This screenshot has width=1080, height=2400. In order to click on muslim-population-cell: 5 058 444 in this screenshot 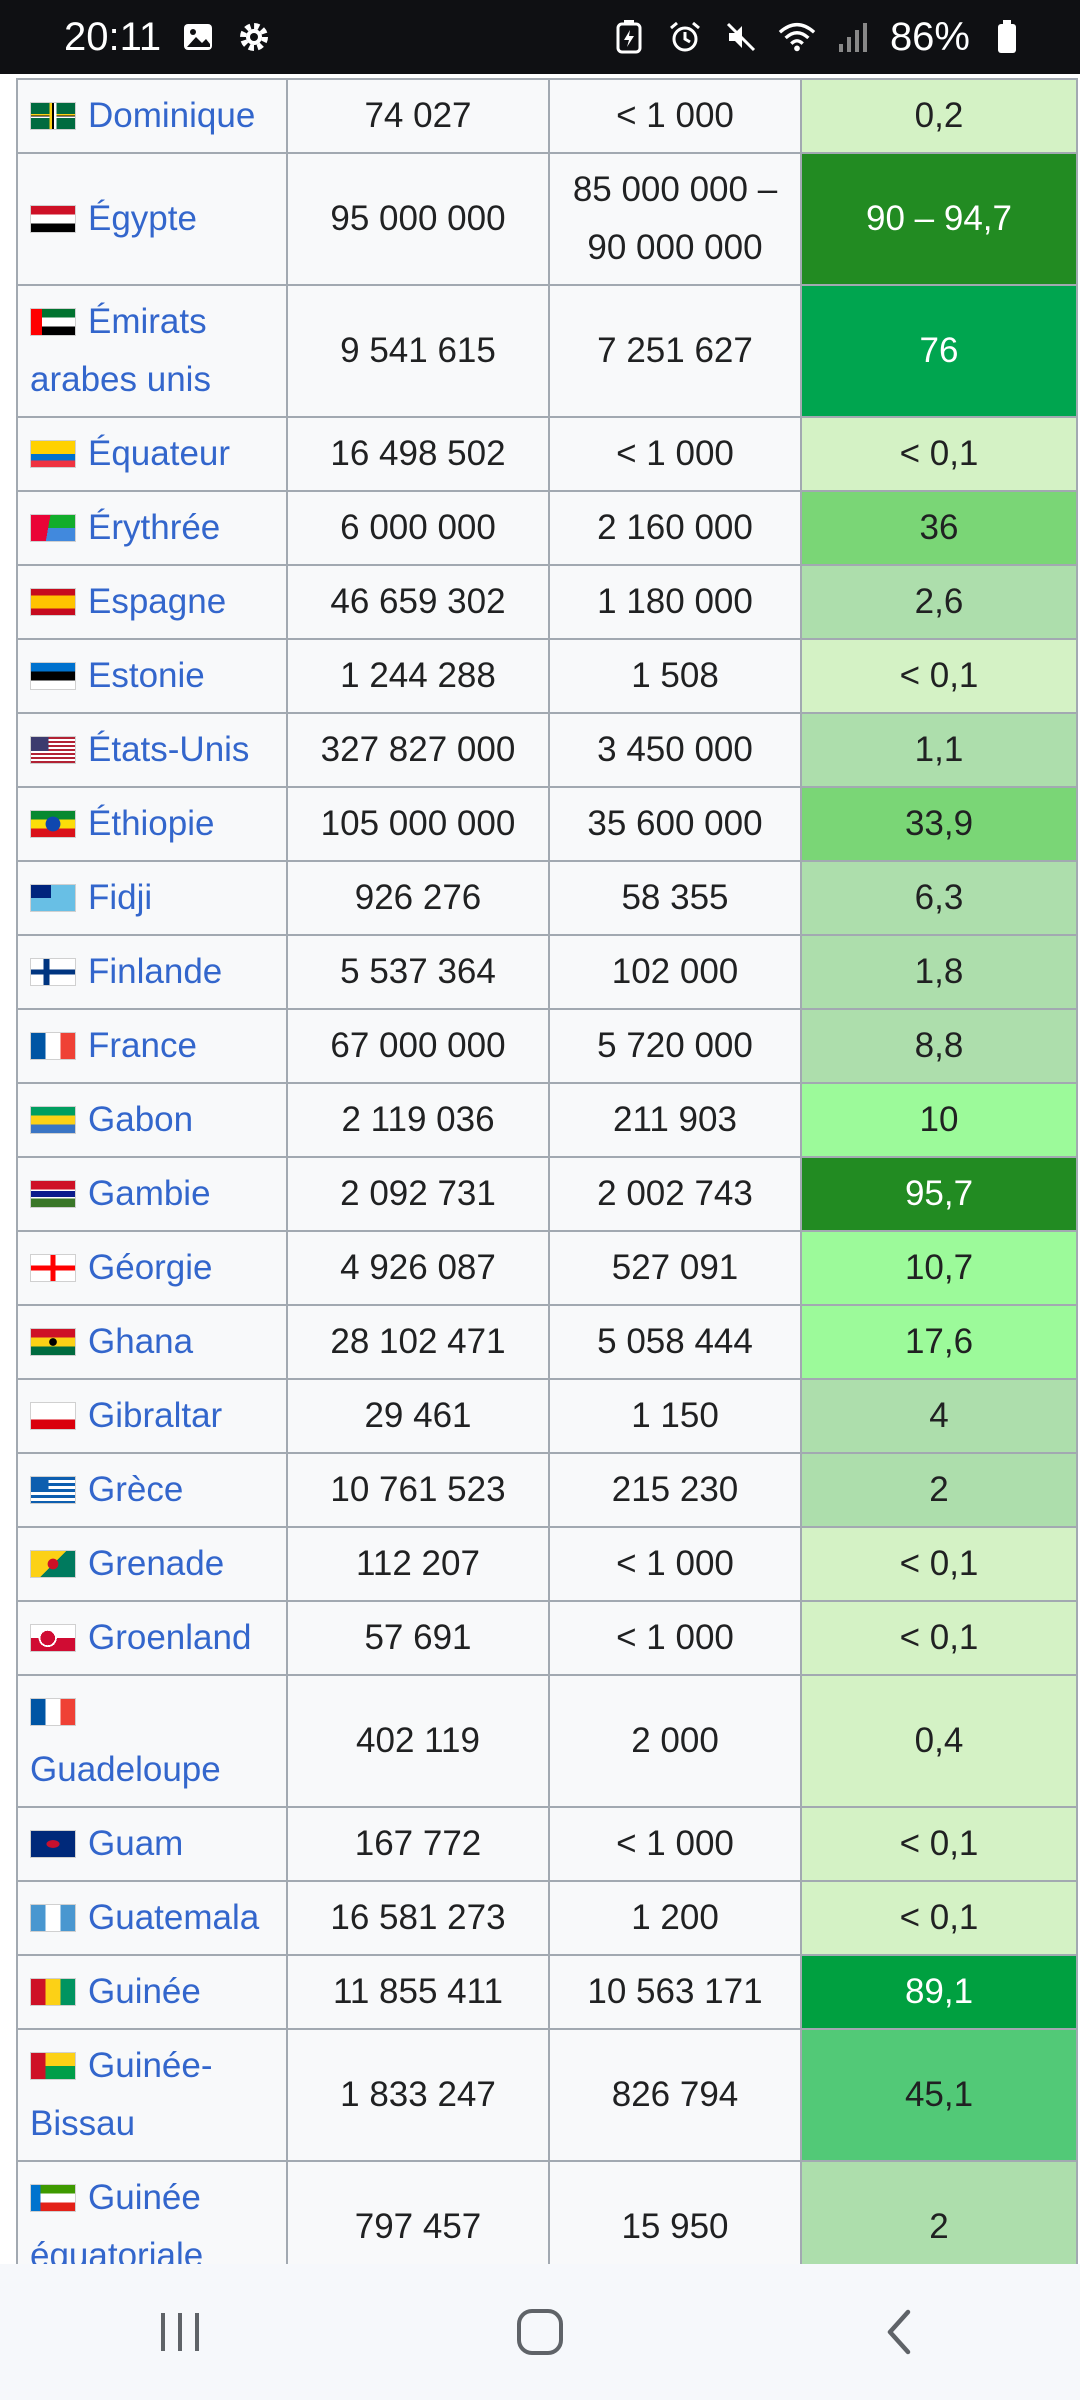, I will do `click(675, 1342)`.